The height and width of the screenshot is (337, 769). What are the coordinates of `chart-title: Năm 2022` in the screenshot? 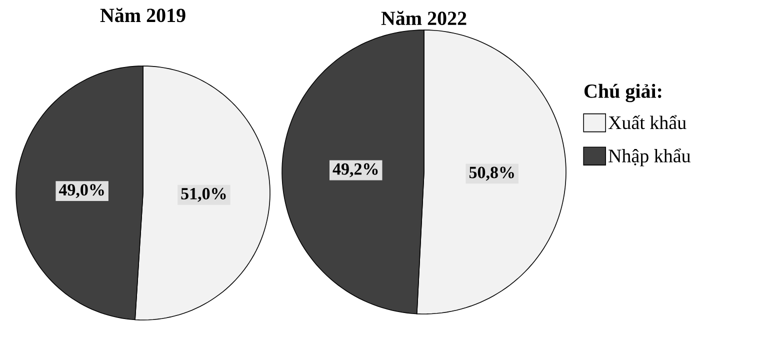 It's located at (423, 18).